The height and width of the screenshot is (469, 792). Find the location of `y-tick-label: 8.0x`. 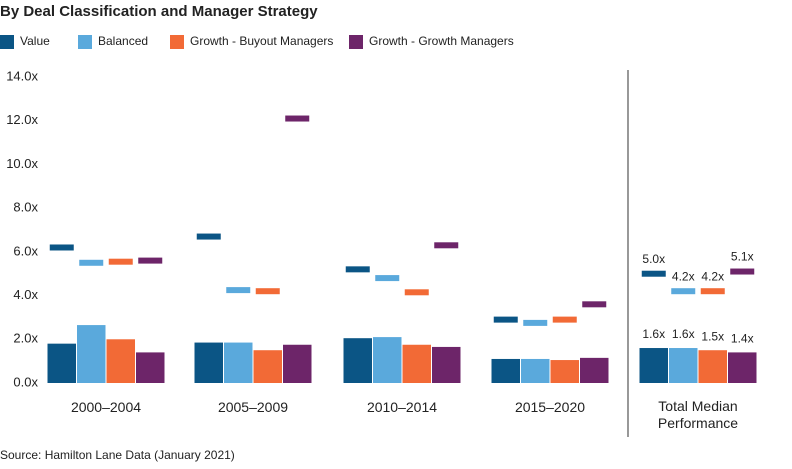

y-tick-label: 8.0x is located at coordinates (25, 207).